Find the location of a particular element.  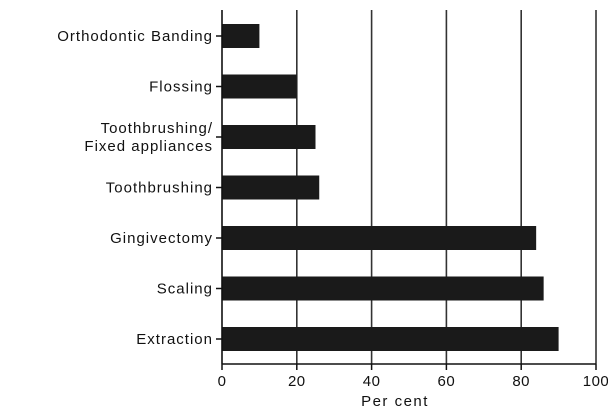

x-tick-label-100: 100 is located at coordinates (595, 381).